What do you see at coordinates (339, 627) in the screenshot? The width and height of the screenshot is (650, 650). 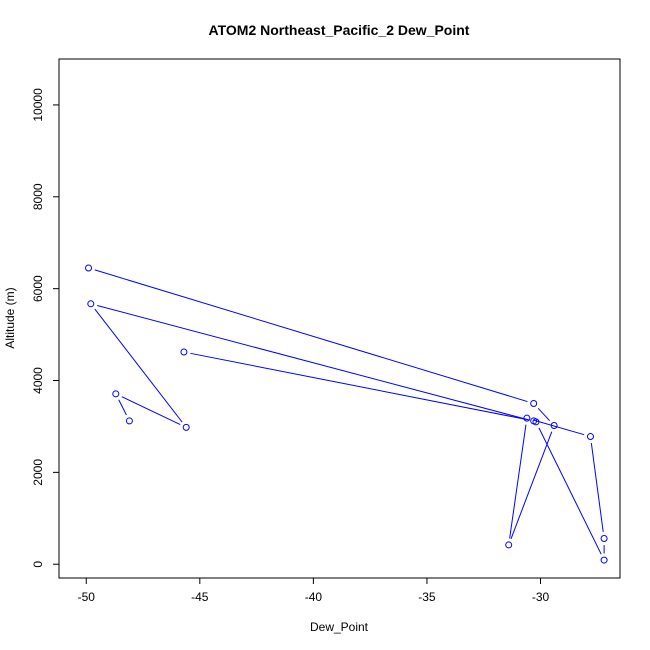 I see `x-axis-label: Dew_Point` at bounding box center [339, 627].